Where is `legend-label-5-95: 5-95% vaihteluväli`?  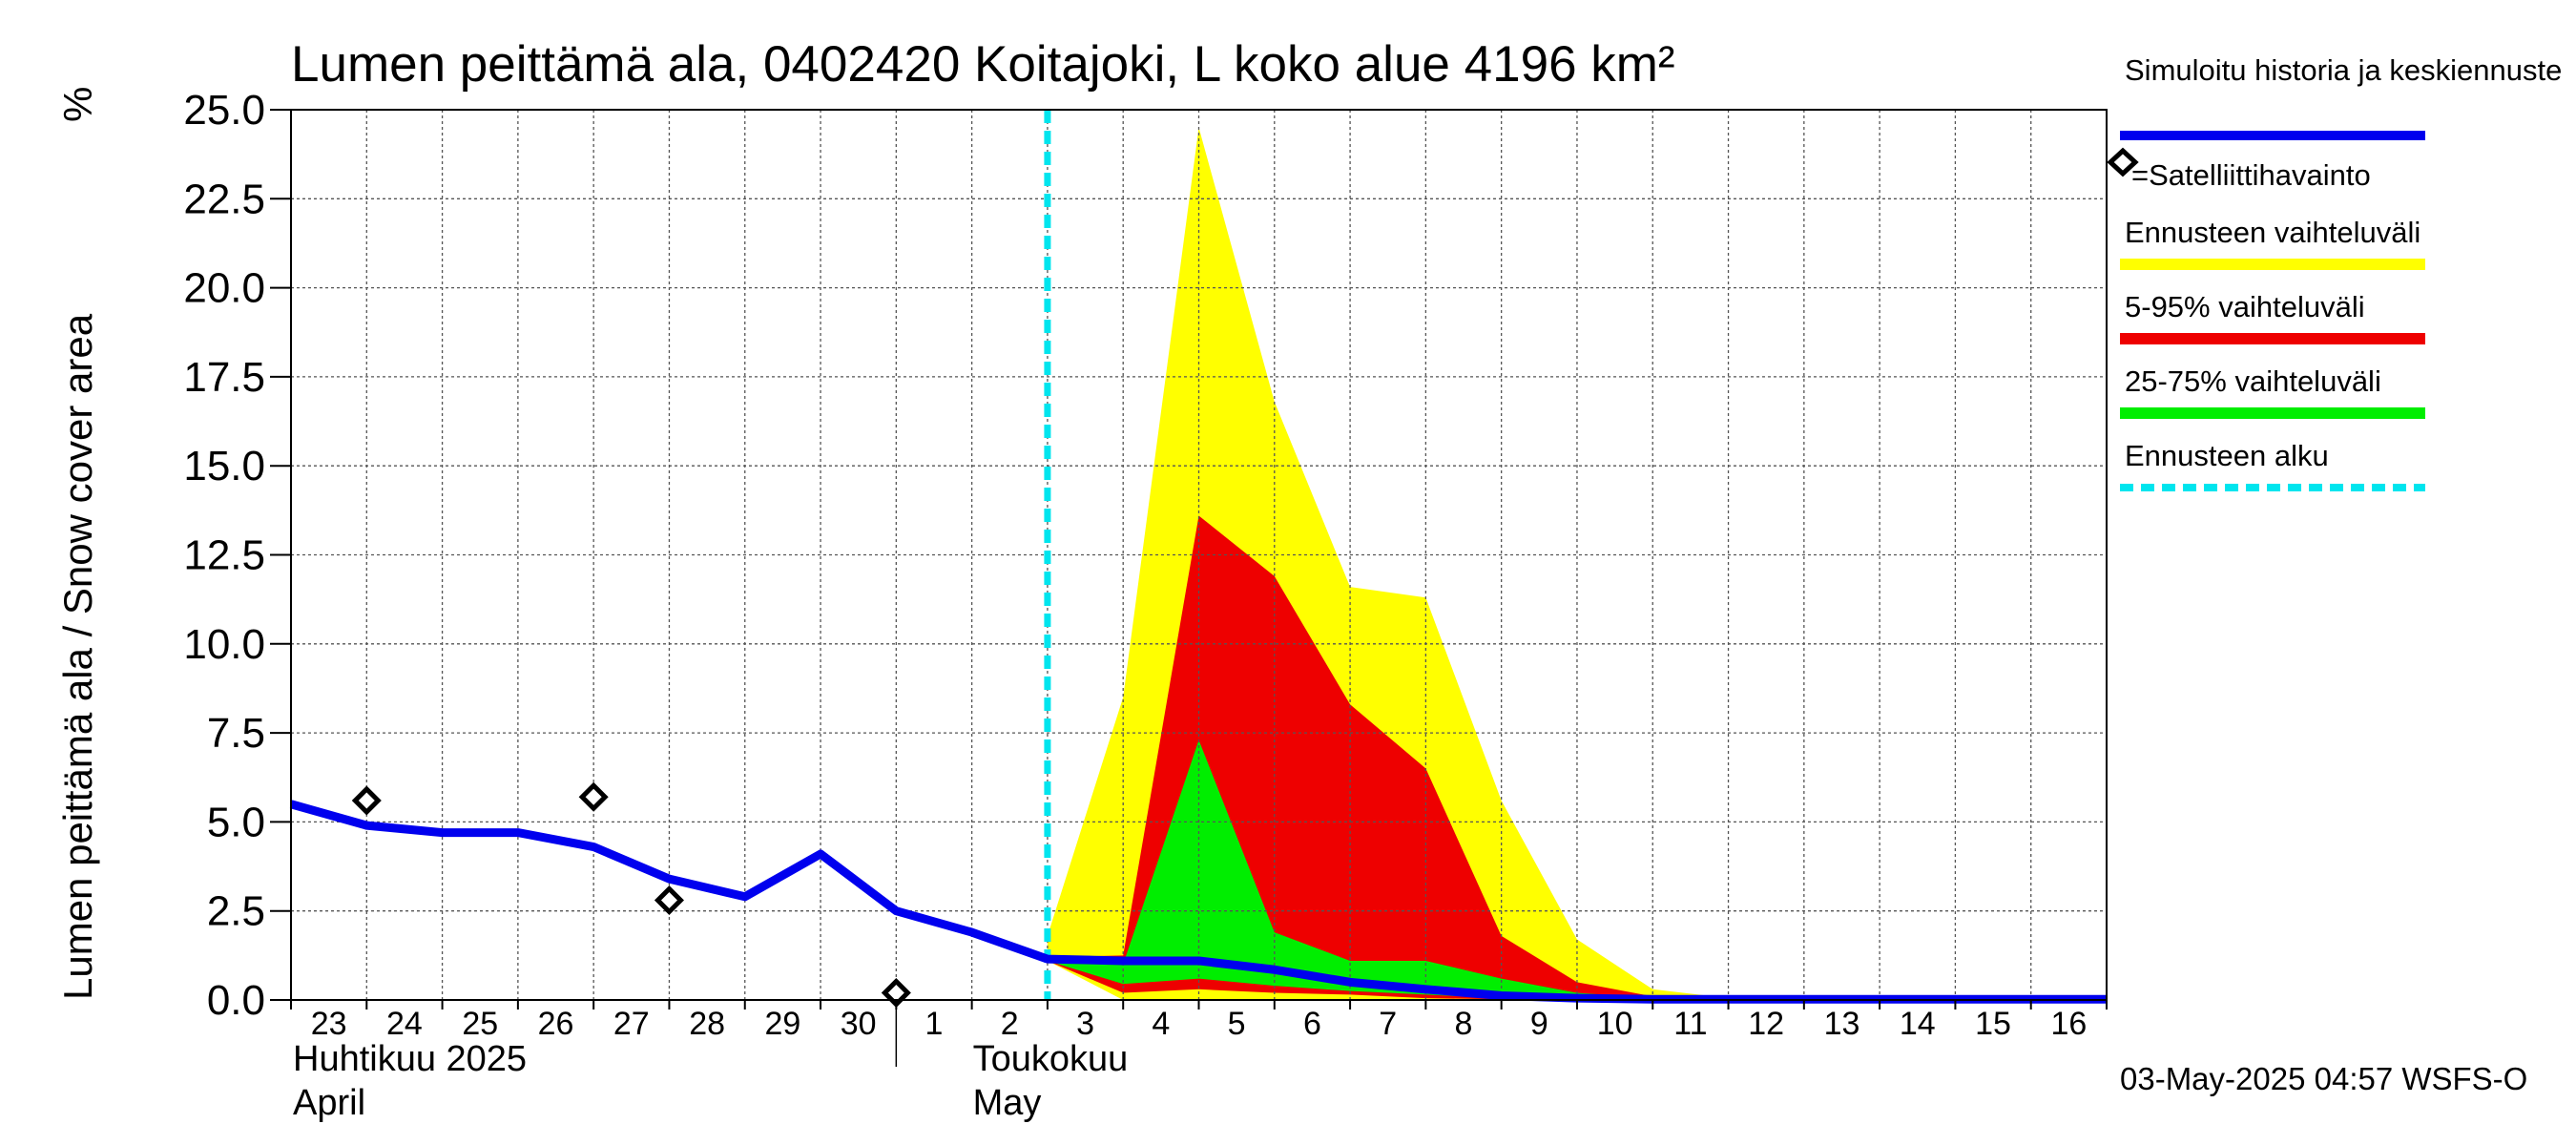 legend-label-5-95: 5-95% vaihteluväli is located at coordinates (2245, 307).